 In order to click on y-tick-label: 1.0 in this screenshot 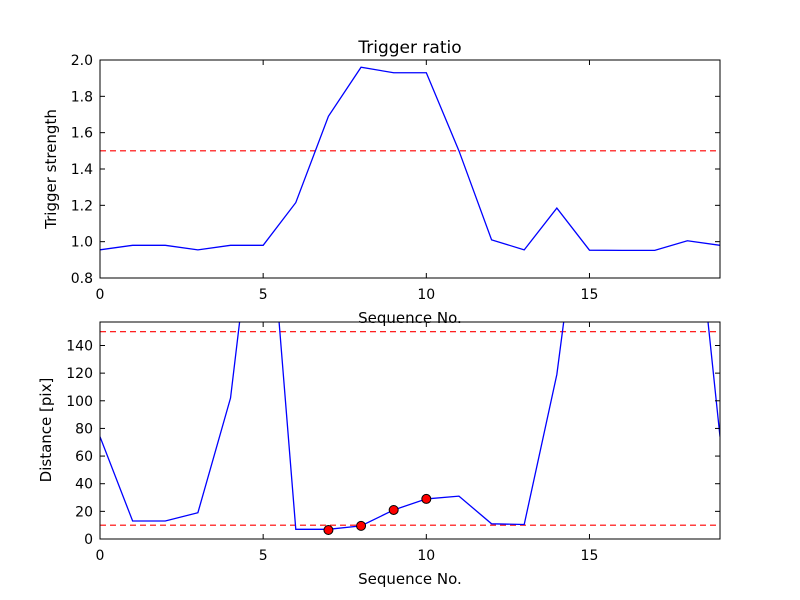, I will do `click(82, 243)`.